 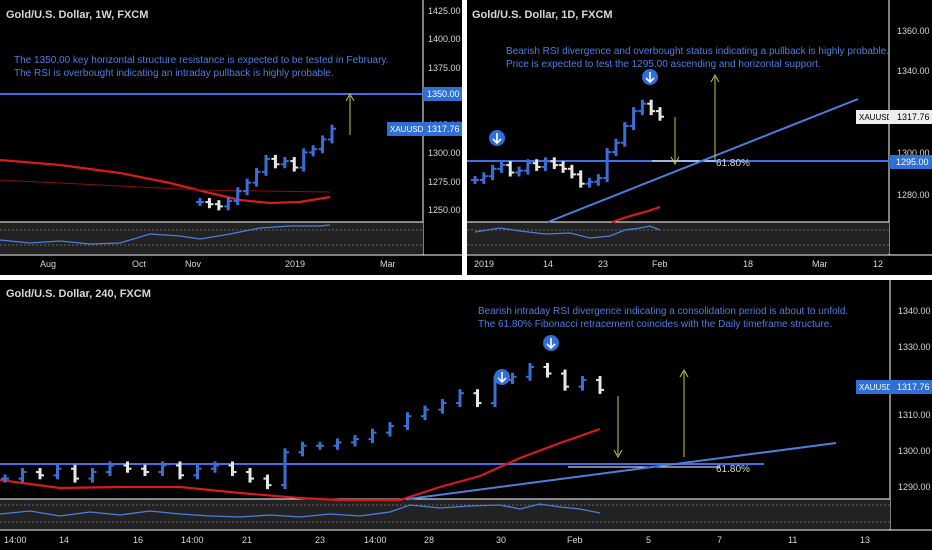 What do you see at coordinates (733, 469) in the screenshot?
I see `h4-fib-label: 61.80%` at bounding box center [733, 469].